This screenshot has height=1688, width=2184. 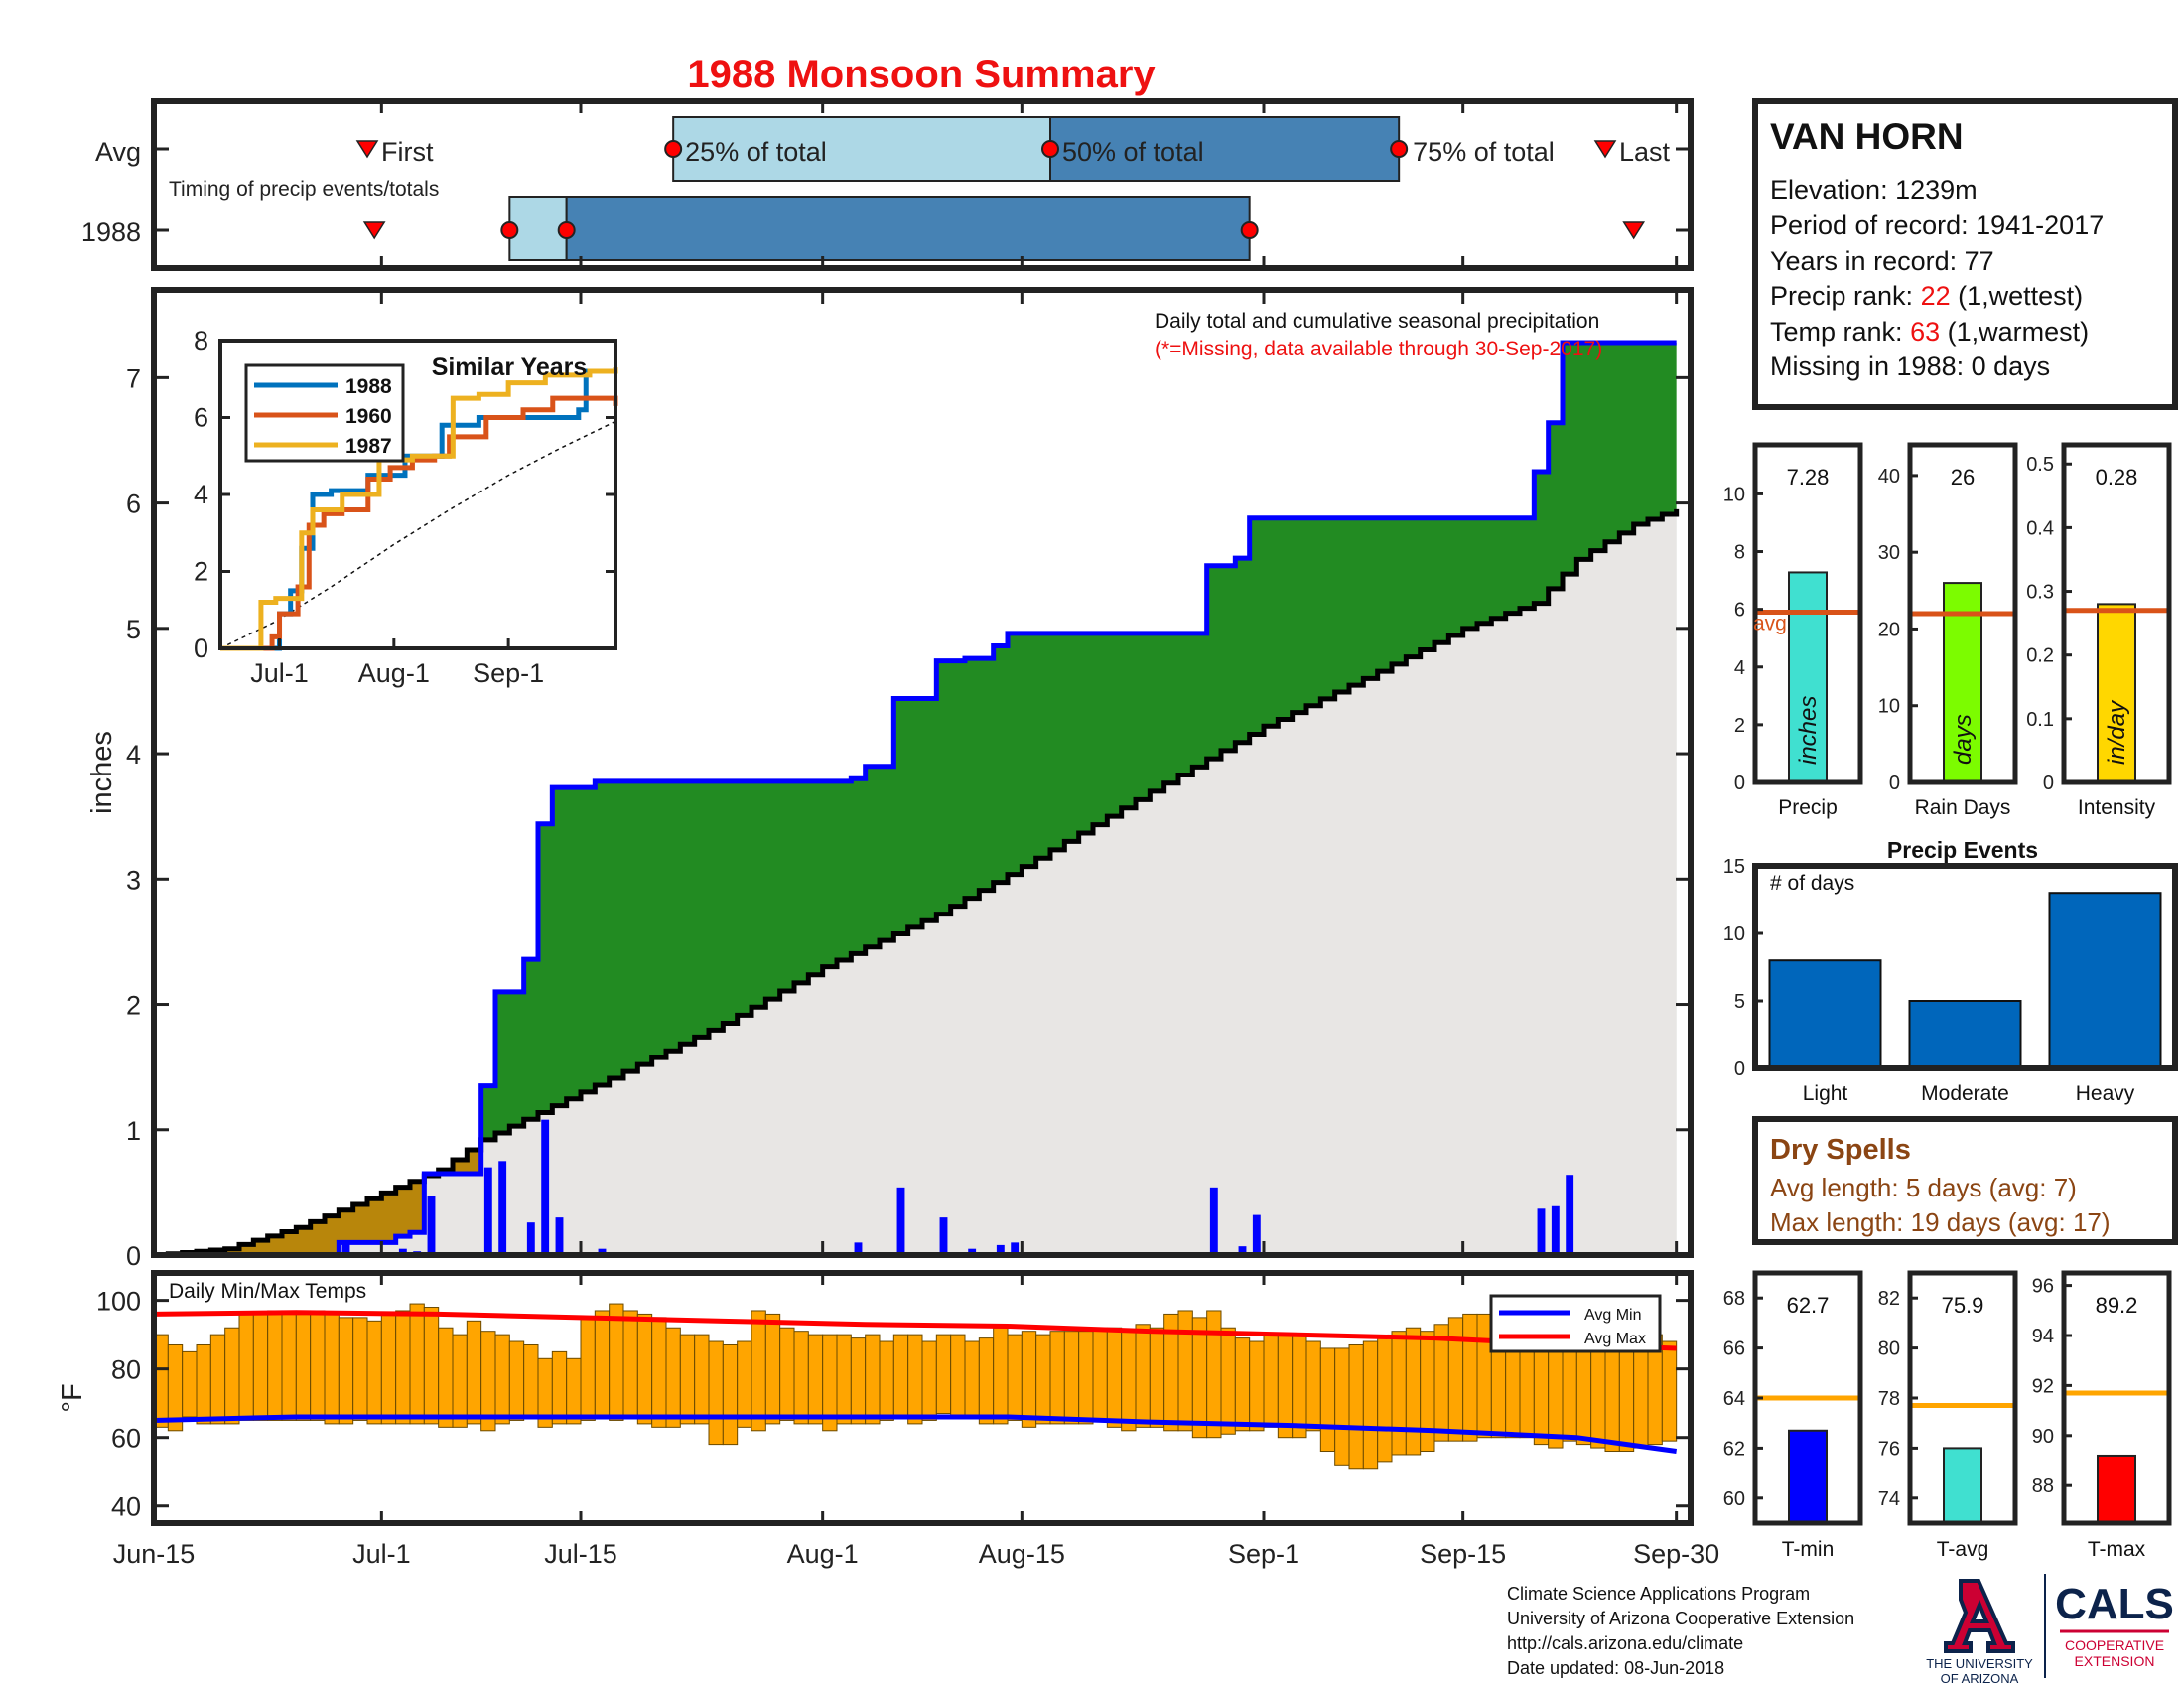 I want to click on events-ylabel: # of days, so click(x=1812, y=883).